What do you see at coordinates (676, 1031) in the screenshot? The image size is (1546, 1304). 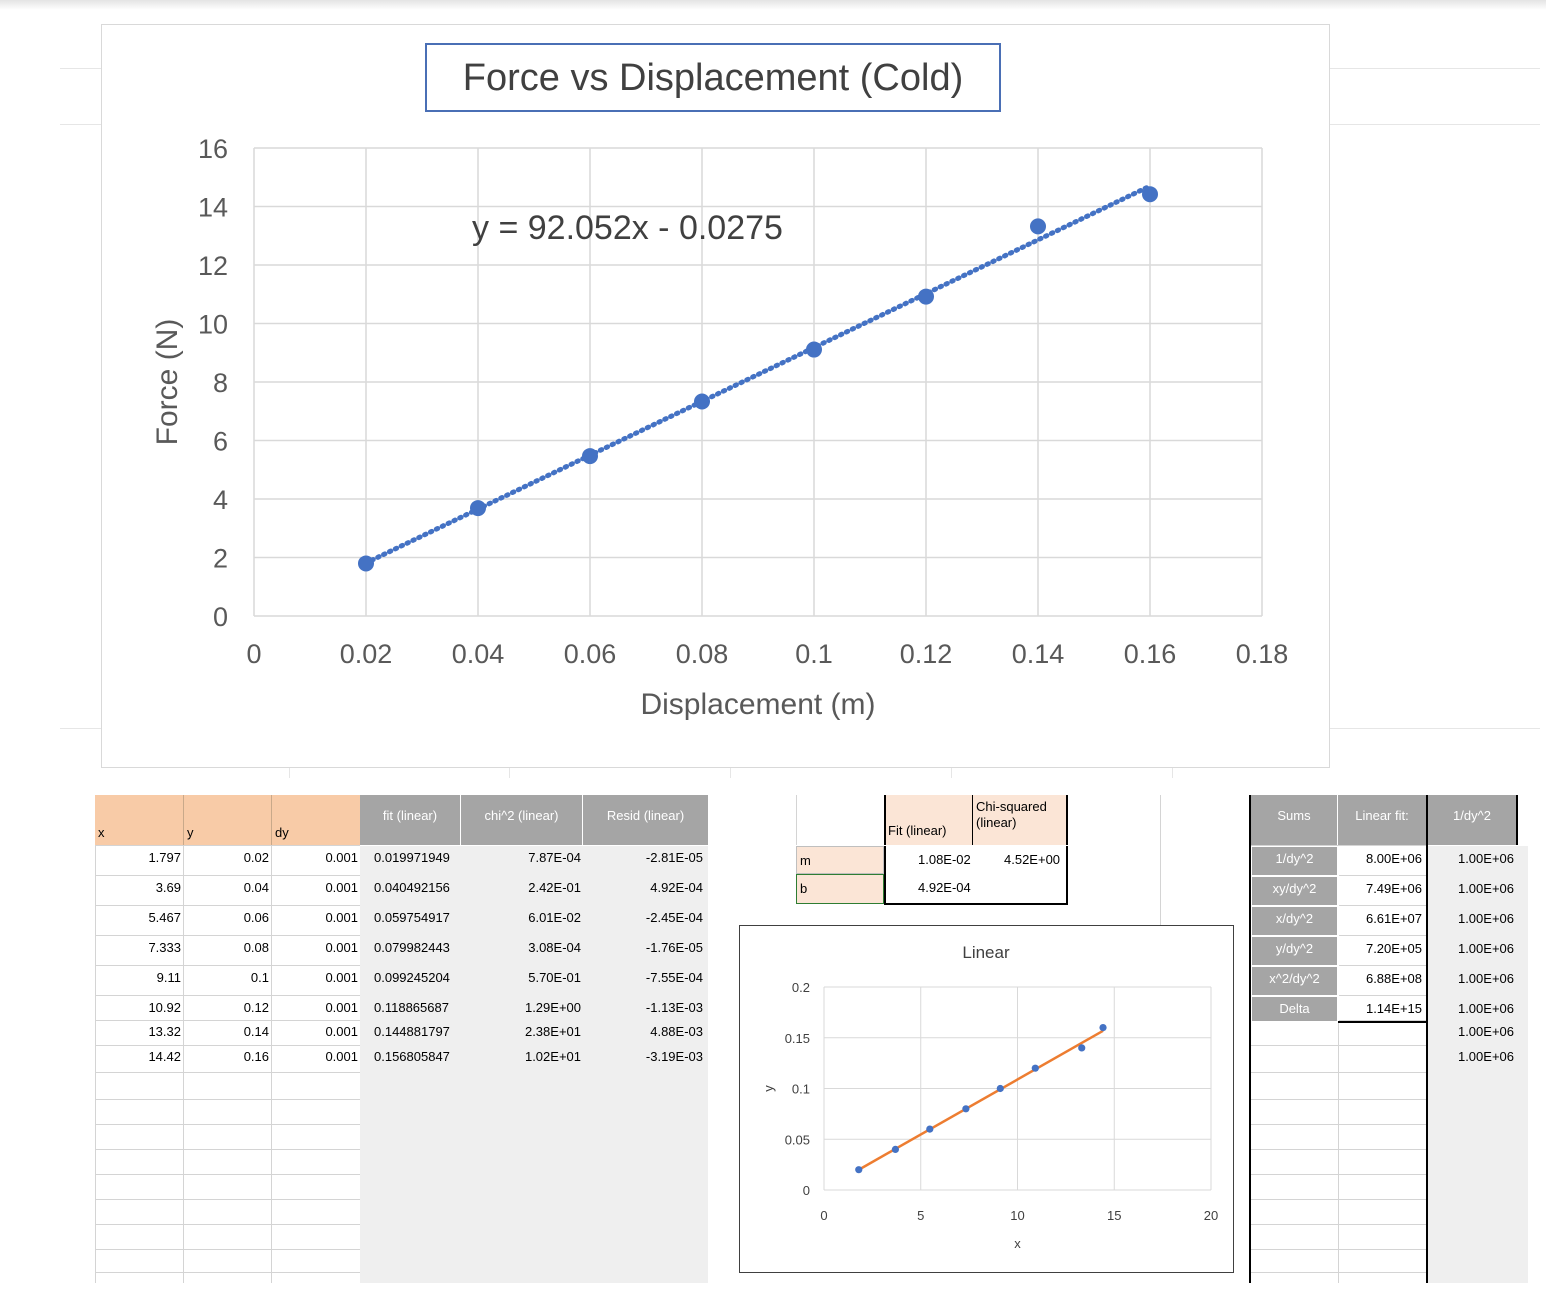 I see `cell-resid: 4.88E-03` at bounding box center [676, 1031].